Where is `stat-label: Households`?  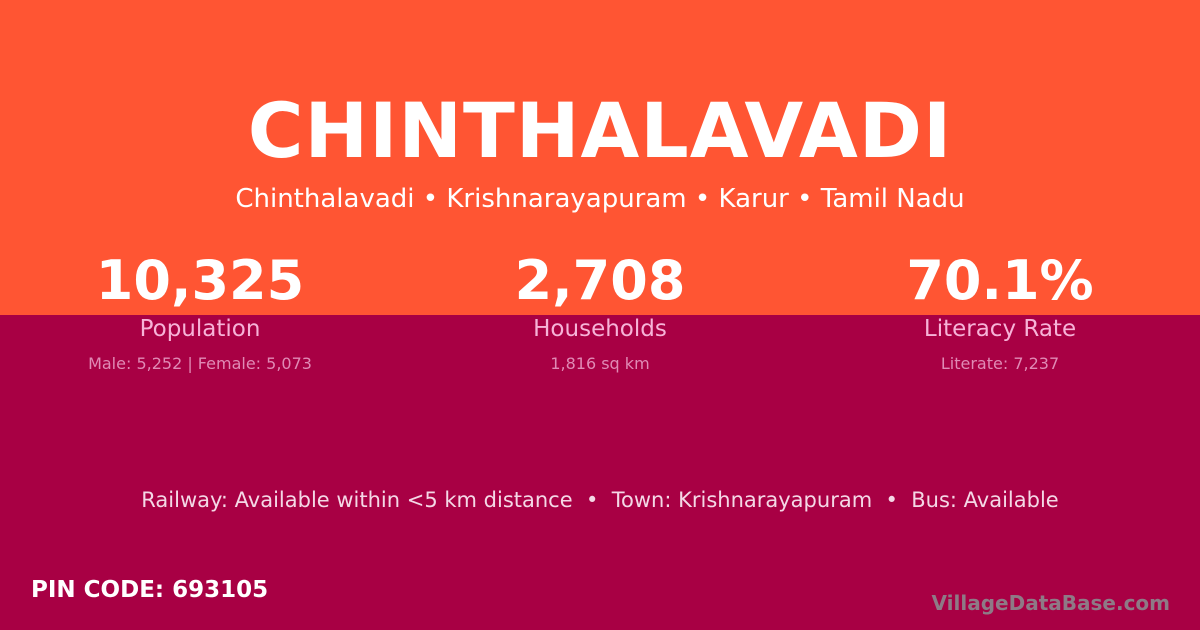
stat-label: Households is located at coordinates (600, 329).